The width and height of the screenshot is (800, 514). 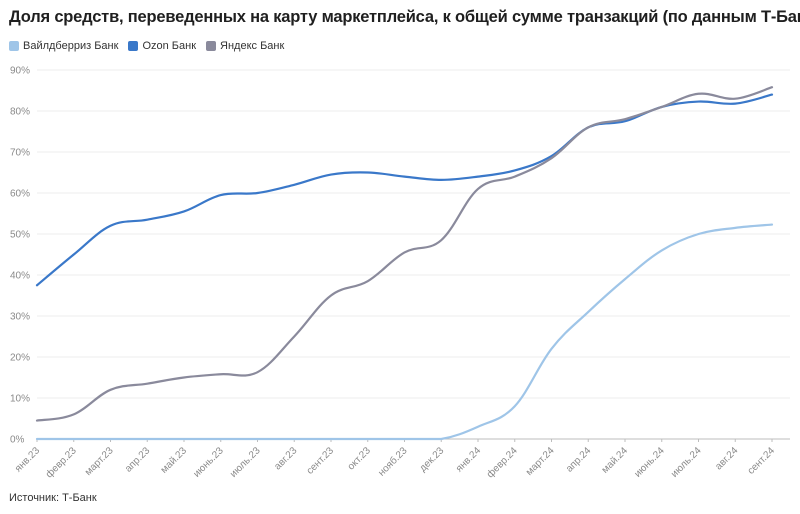 What do you see at coordinates (20, 153) in the screenshot?
I see `y-tick-label: 70%` at bounding box center [20, 153].